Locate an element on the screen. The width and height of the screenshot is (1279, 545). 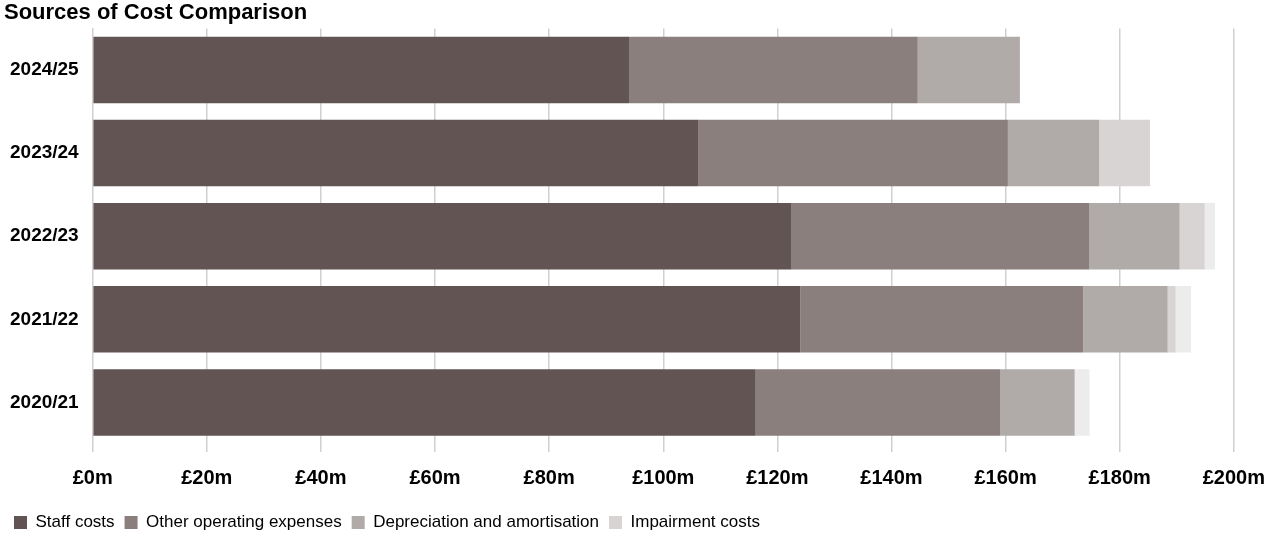
x-tick-label: £60m is located at coordinates (435, 476).